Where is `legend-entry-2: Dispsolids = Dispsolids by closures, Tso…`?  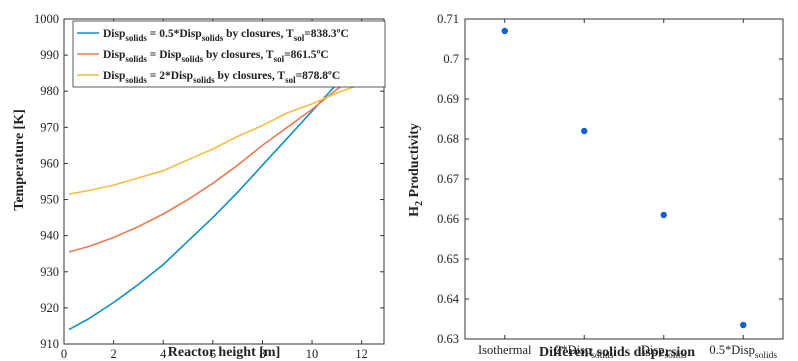
legend-entry-2: Dispsolids = Dispsolids by closures, Tso… is located at coordinates (216, 56).